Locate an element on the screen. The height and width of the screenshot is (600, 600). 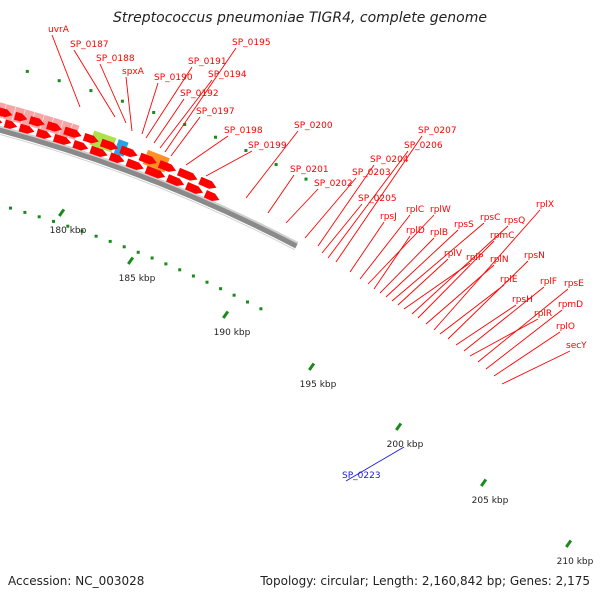
gene-label: SP_0190 is located at coordinates (173, 78).